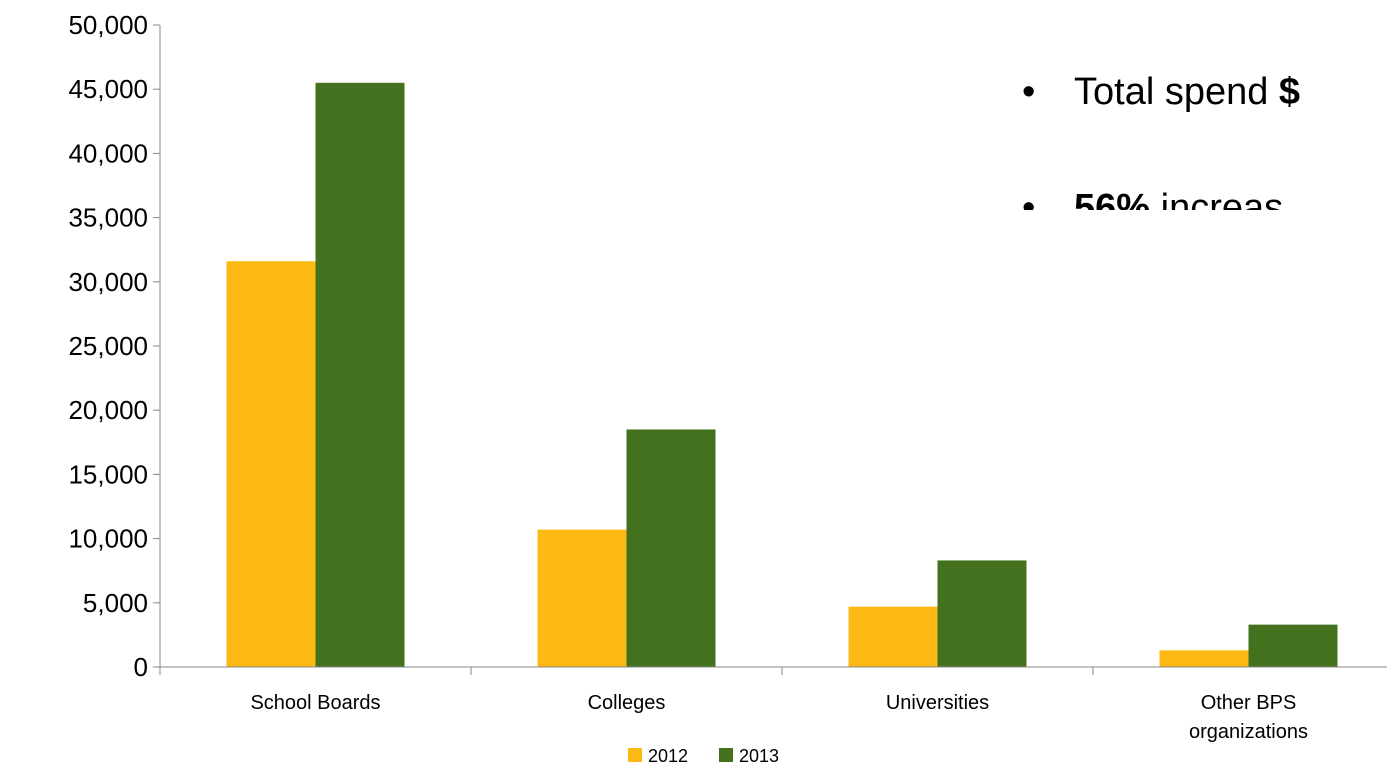  What do you see at coordinates (671, 548) in the screenshot?
I see `bar-2013-colleges` at bounding box center [671, 548].